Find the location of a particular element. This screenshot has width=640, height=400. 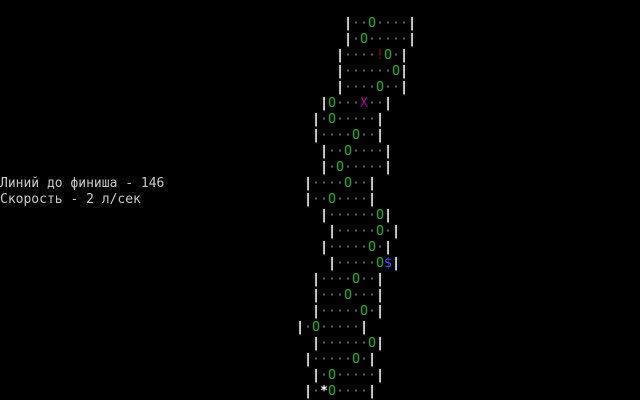

lines-to-finish-text: Линий до финиша - 146 is located at coordinates (82, 183).